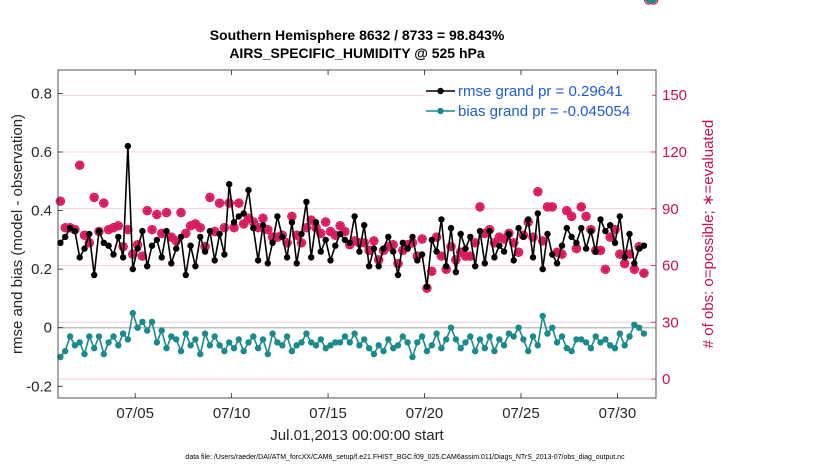 This screenshot has width=830, height=470. Describe the element at coordinates (674, 152) in the screenshot. I see `y2-tick-label: 120` at that location.